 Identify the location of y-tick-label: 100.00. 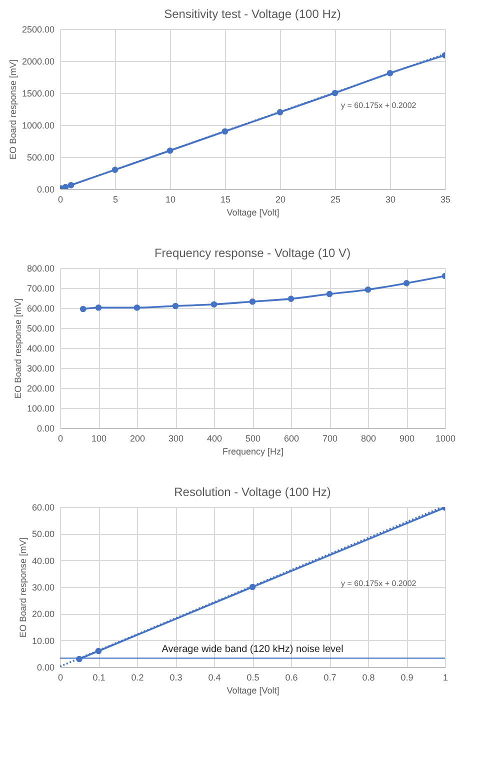
(40, 409).